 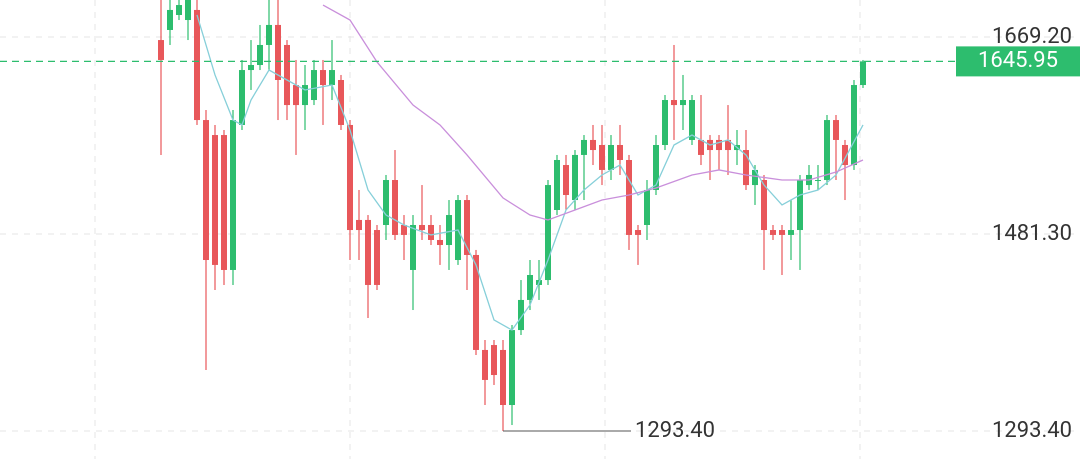 I want to click on y-tick-label: 1293.40, so click(x=1032, y=430).